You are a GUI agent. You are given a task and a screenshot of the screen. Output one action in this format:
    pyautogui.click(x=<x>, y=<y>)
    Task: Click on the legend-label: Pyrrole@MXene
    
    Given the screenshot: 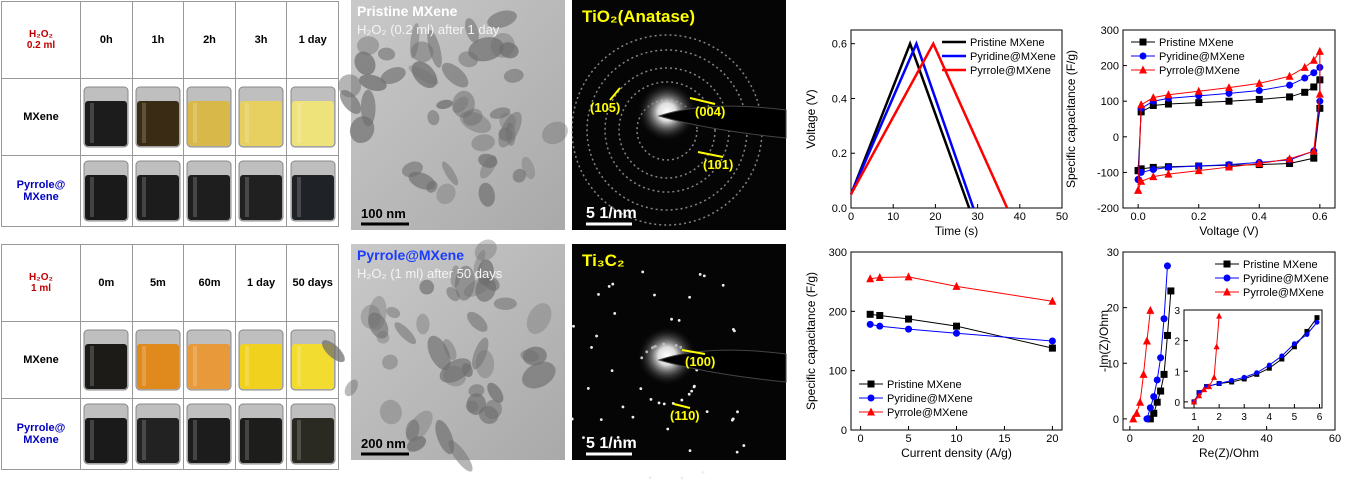 What is the action you would take?
    pyautogui.click(x=927, y=413)
    